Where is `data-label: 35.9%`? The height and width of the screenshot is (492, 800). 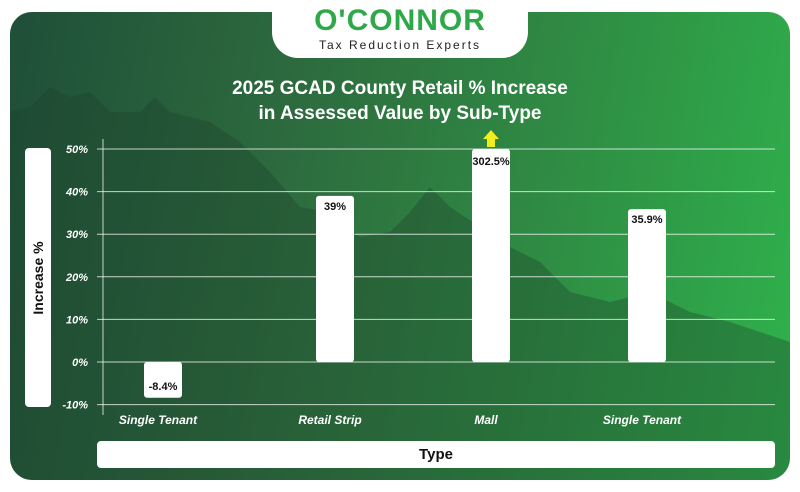
data-label: 35.9% is located at coordinates (646, 220).